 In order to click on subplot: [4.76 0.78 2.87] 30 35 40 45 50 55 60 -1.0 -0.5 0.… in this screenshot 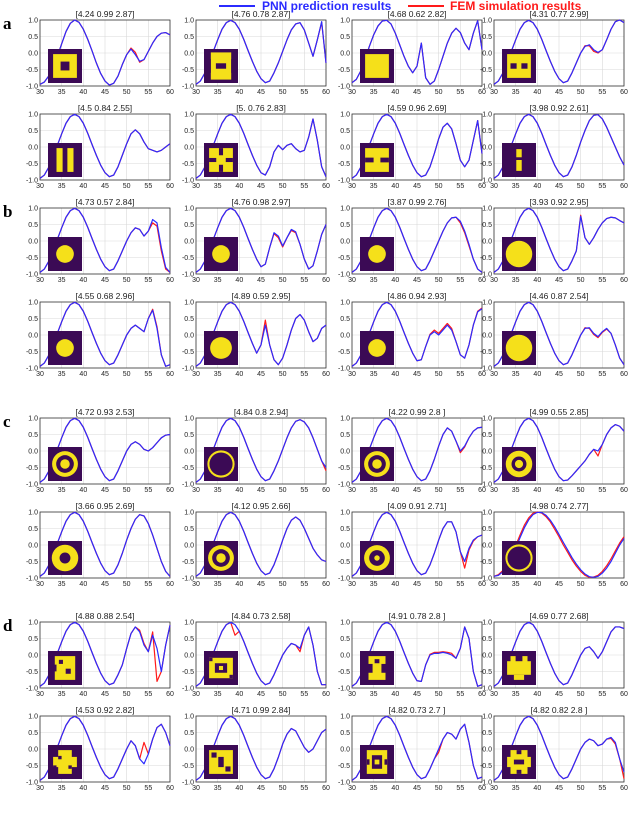, I will do `click(256, 52)`.